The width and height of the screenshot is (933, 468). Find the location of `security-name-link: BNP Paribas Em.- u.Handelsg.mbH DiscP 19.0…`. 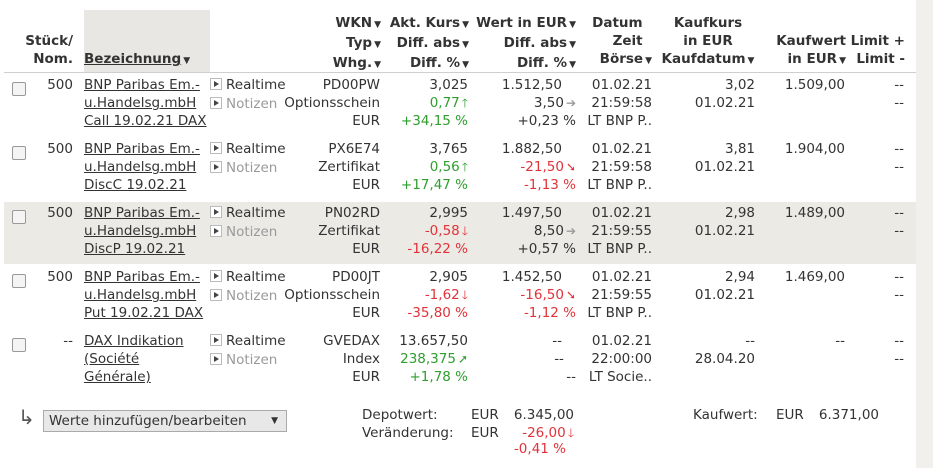

security-name-link: BNP Paribas Em.- u.Handelsg.mbH DiscP 19.0… is located at coordinates (142, 231).